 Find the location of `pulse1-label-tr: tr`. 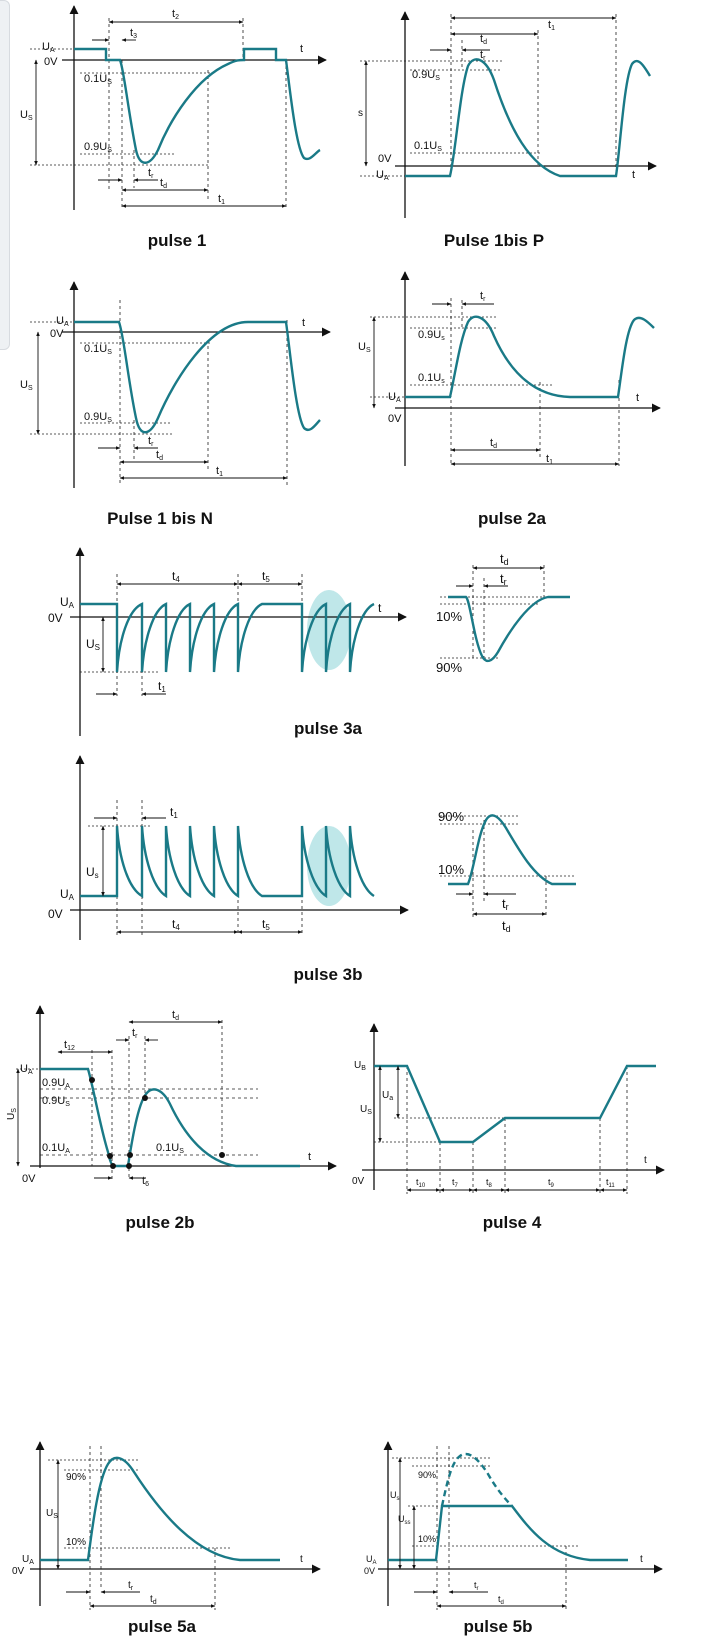

pulse1-label-tr: tr is located at coordinates (151, 173).